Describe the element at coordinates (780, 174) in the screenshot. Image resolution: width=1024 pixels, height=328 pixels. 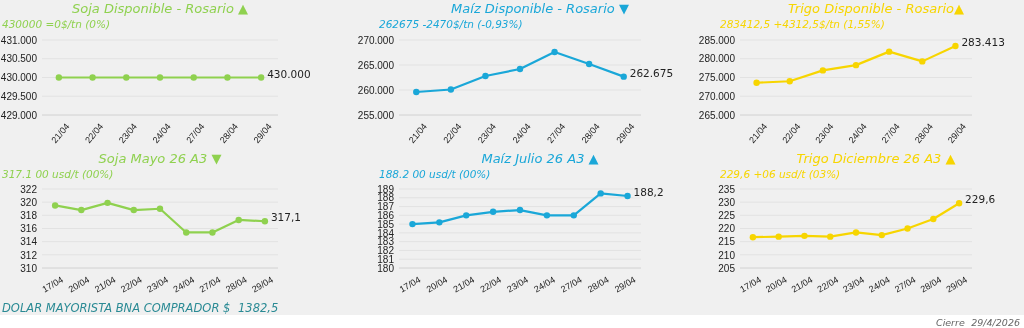
I see `chart-subtitle: 229,6 +06 usd/t (03%)` at that location.